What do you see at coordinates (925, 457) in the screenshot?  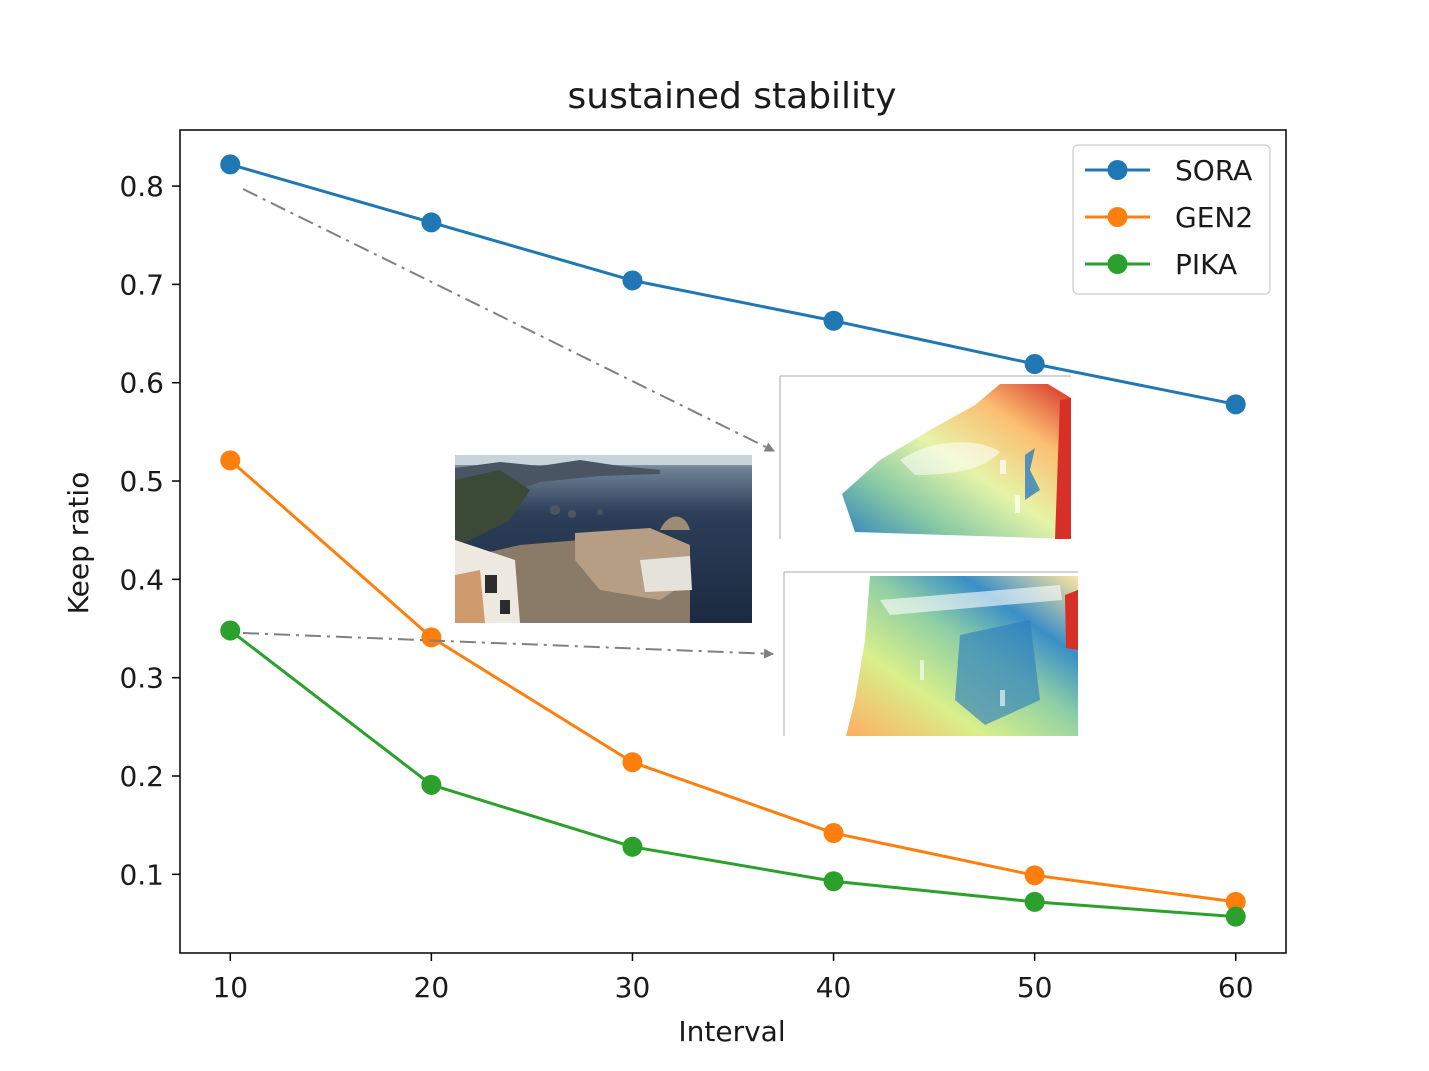 I see `depth-map-top` at bounding box center [925, 457].